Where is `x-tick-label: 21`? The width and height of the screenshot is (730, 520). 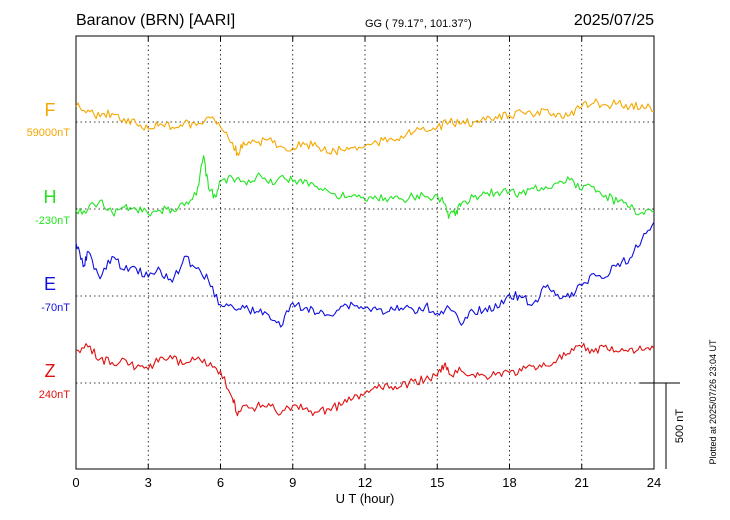 x-tick-label: 21 is located at coordinates (582, 482).